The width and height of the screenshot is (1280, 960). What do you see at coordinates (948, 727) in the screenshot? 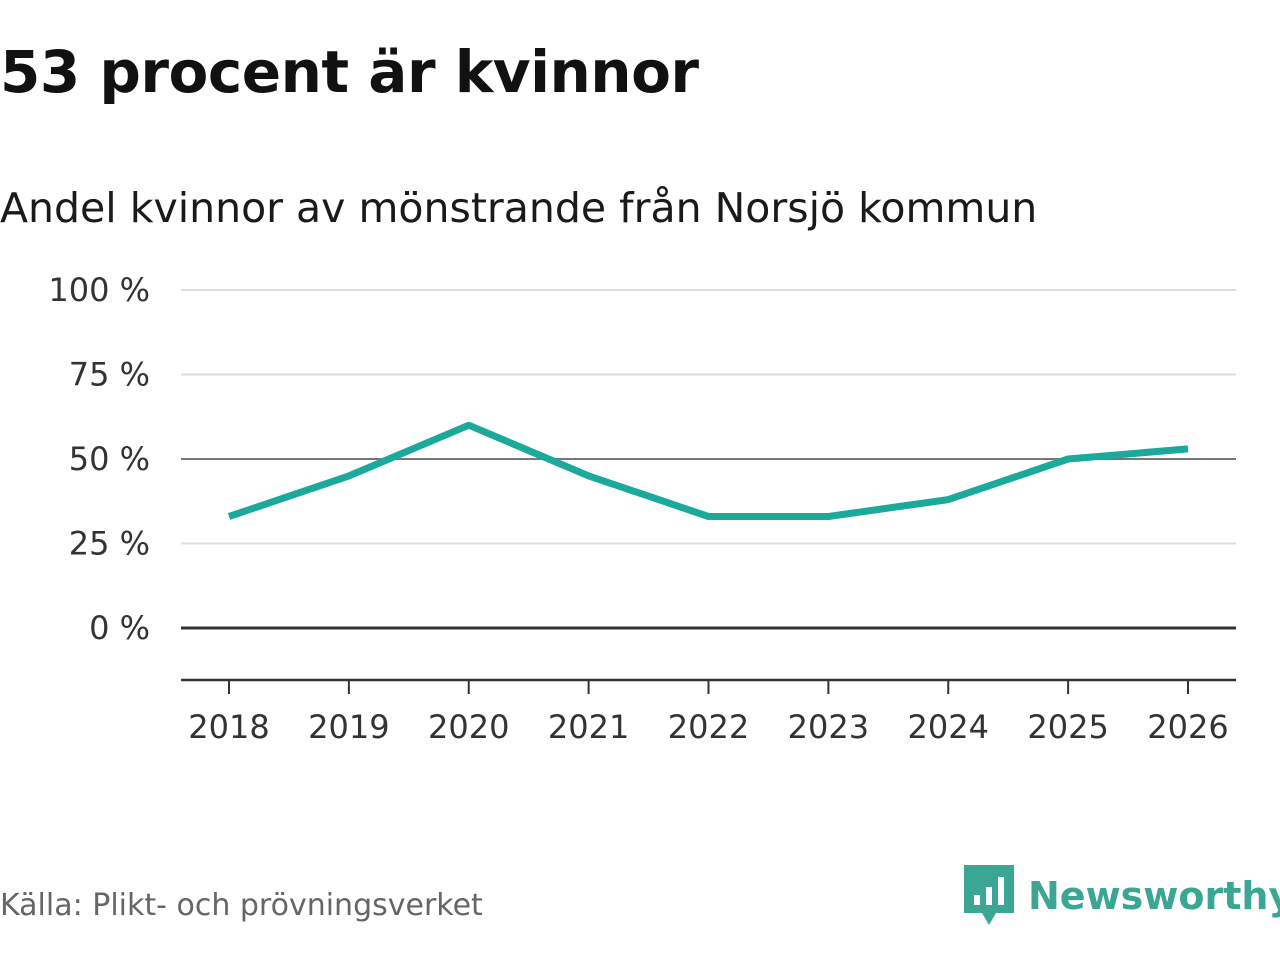
I see `x-tick-label: 2024` at bounding box center [948, 727].